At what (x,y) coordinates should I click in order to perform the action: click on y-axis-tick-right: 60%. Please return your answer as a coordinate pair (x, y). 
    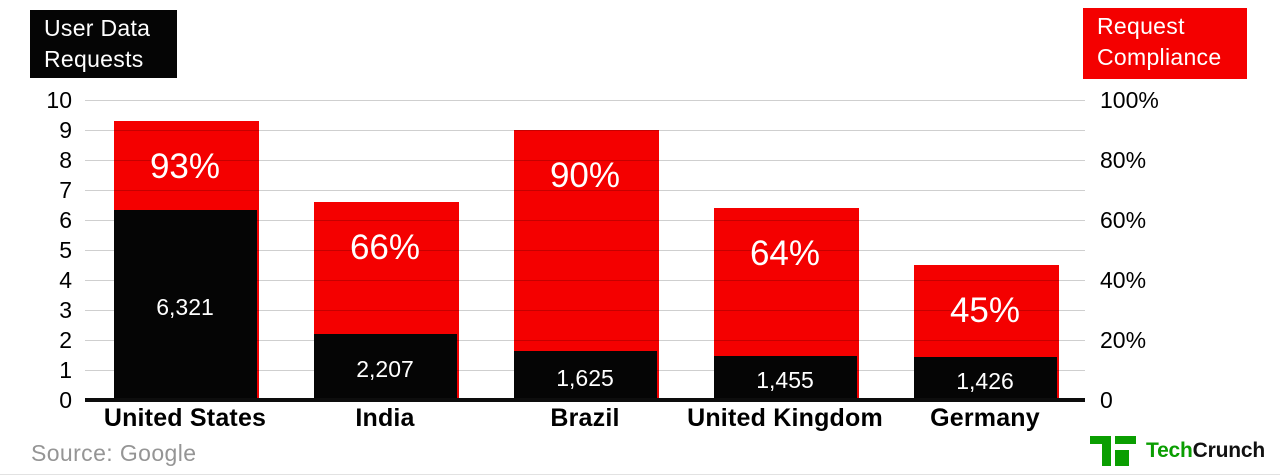
    Looking at the image, I should click on (1123, 220).